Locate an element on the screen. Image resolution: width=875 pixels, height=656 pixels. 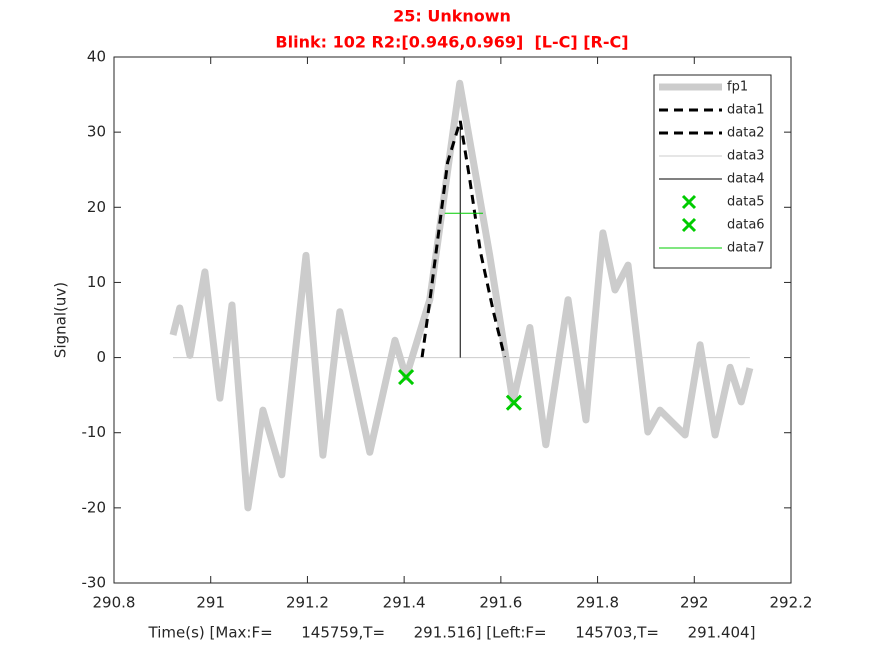
y-tick-label: 0 is located at coordinates (101, 357).